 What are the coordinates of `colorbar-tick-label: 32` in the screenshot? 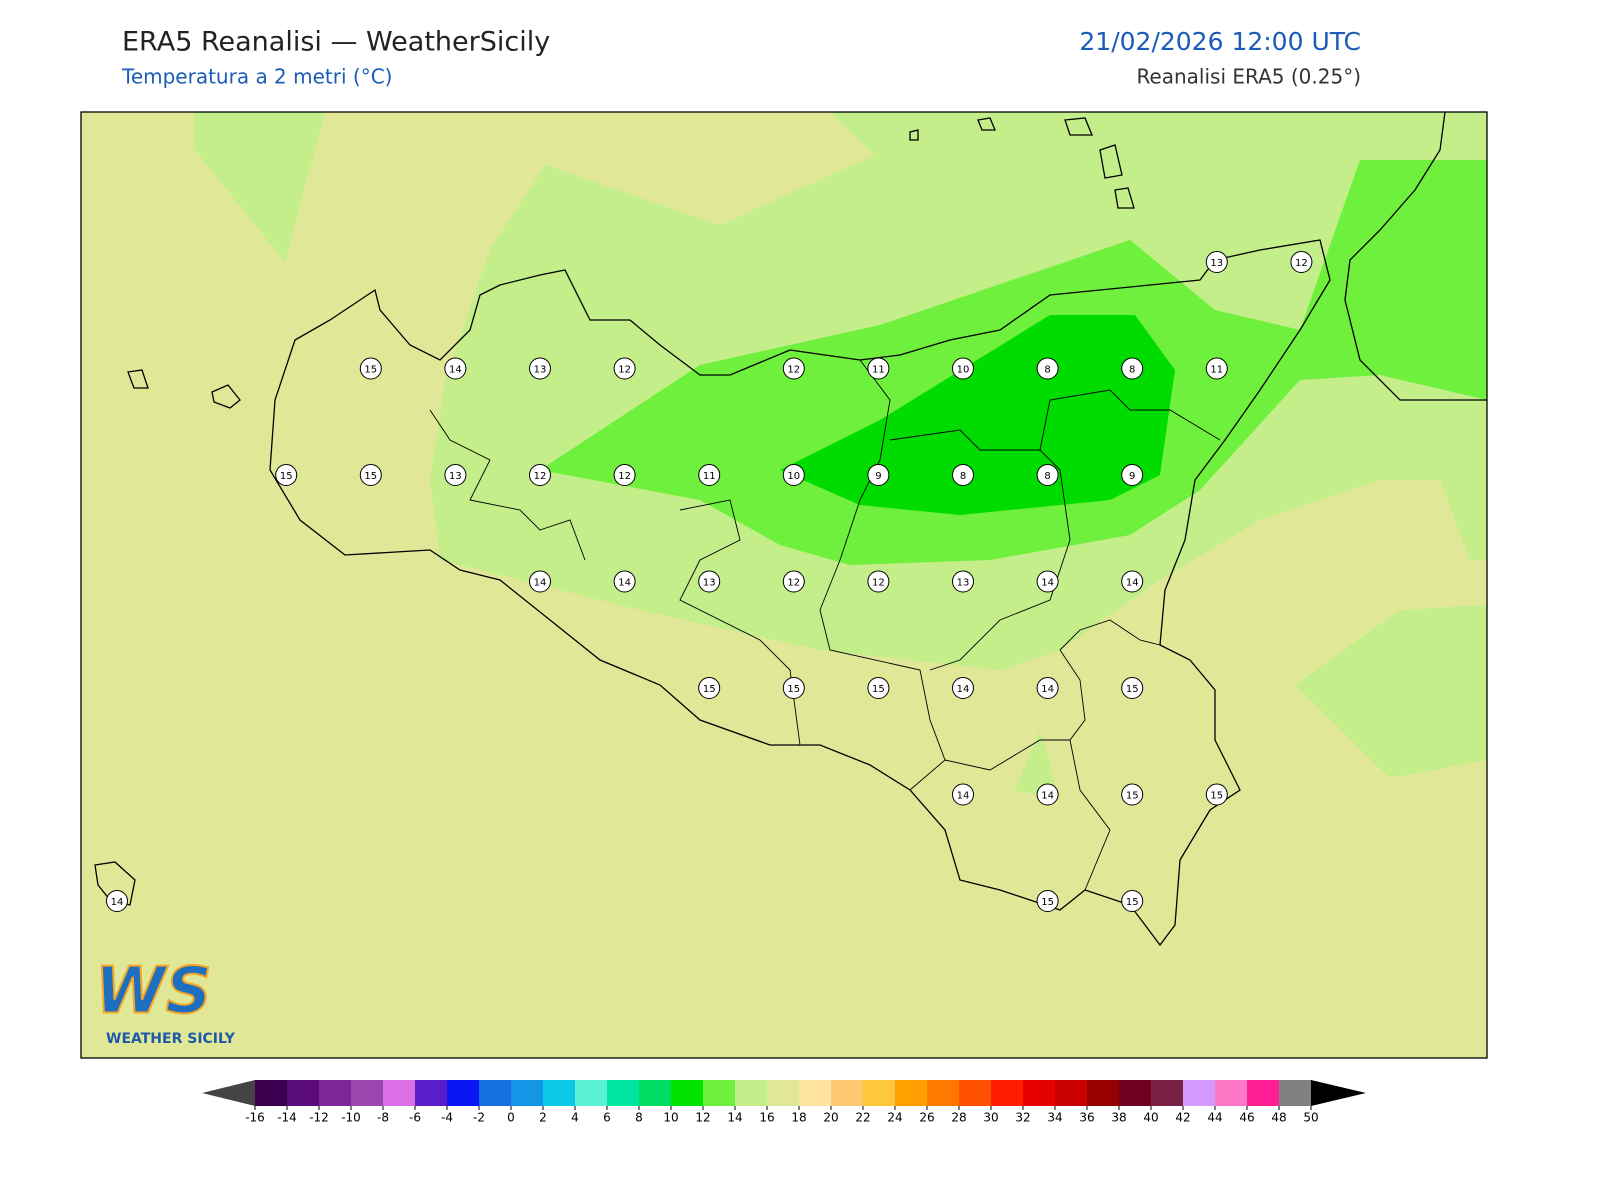 It's located at (1022, 1118).